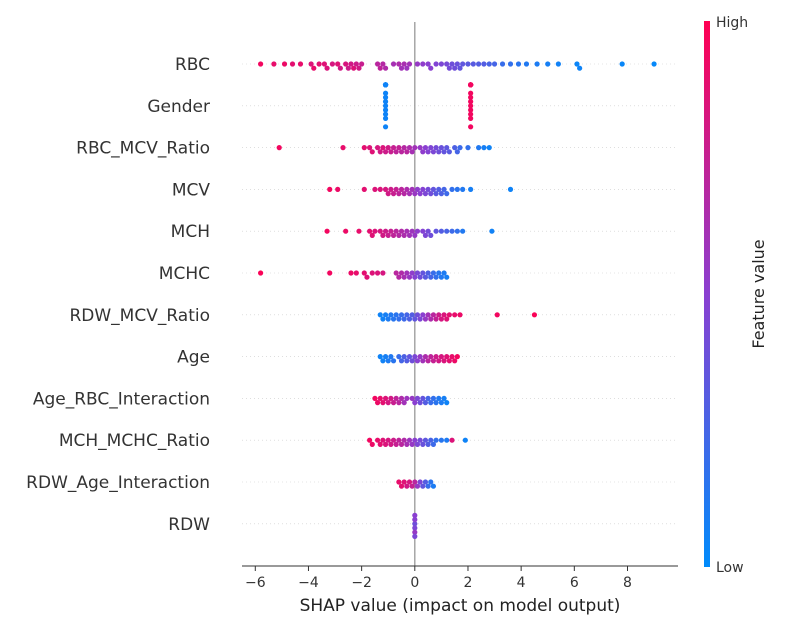 Image resolution: width=800 pixels, height=630 pixels. What do you see at coordinates (255, 583) in the screenshot?
I see `x-tick-label: −6` at bounding box center [255, 583].